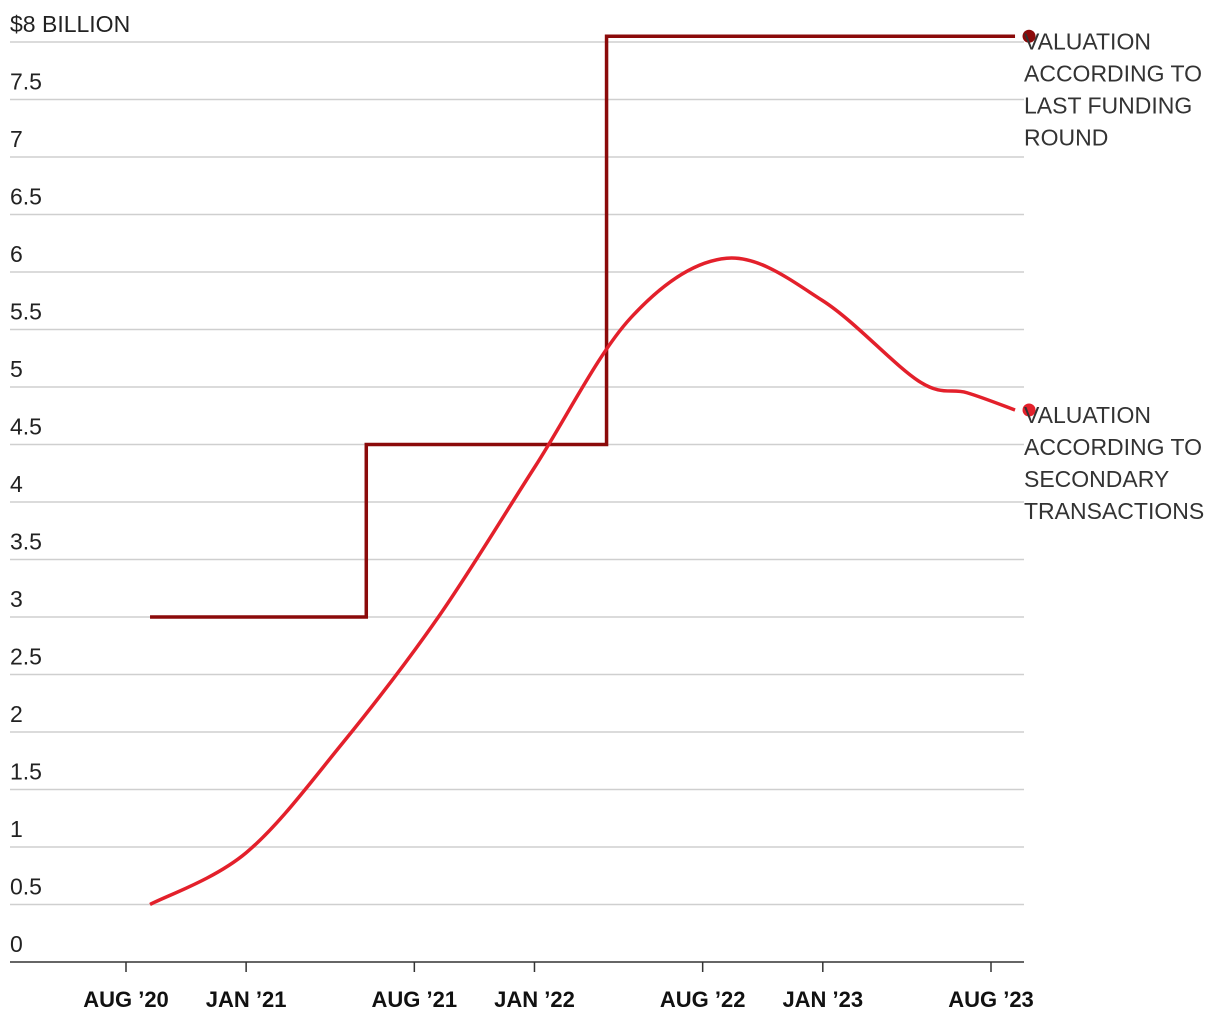 Image resolution: width=1220 pixels, height=1020 pixels. I want to click on y-tick-label: 2, so click(16, 714).